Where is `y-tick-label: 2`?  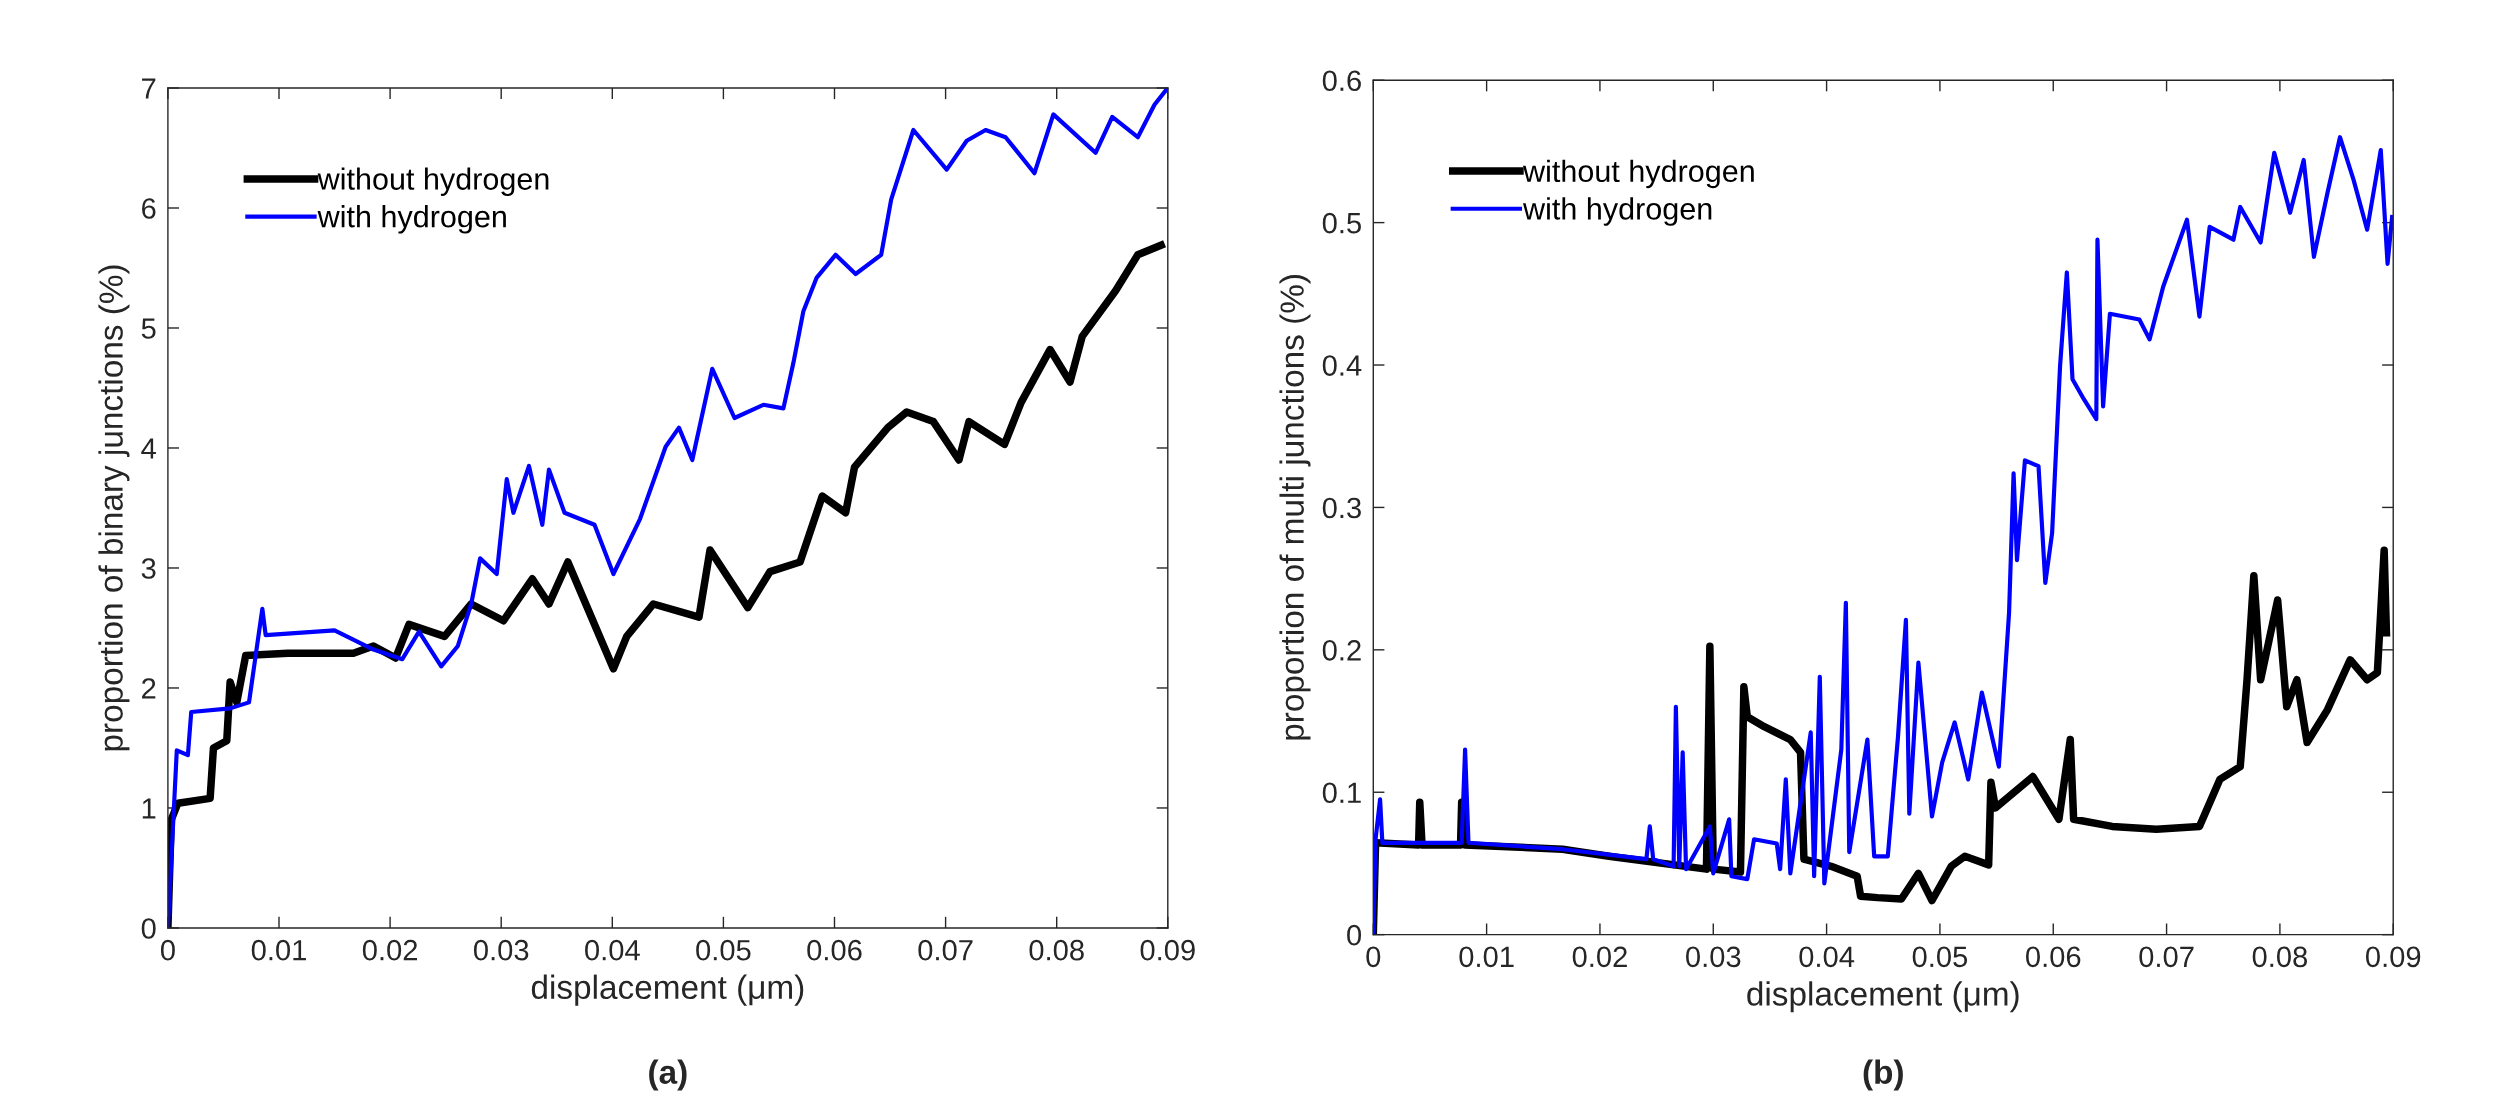 y-tick-label: 2 is located at coordinates (149, 688).